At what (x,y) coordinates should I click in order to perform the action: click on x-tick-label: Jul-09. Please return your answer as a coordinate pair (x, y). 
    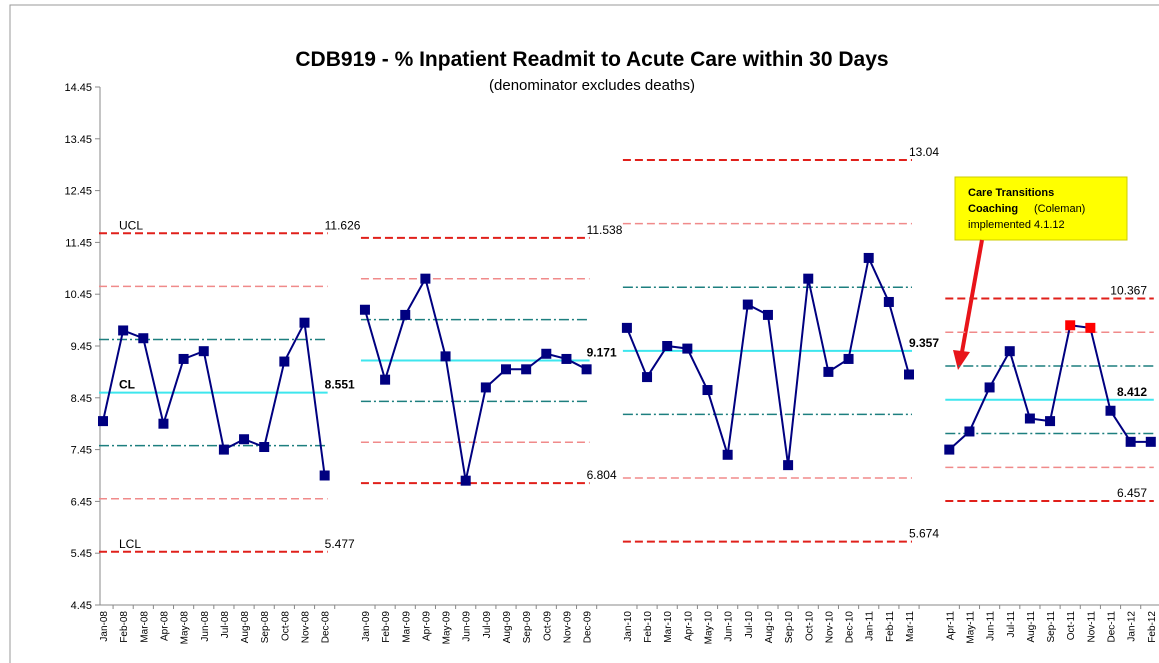
    Looking at the image, I should click on (487, 625).